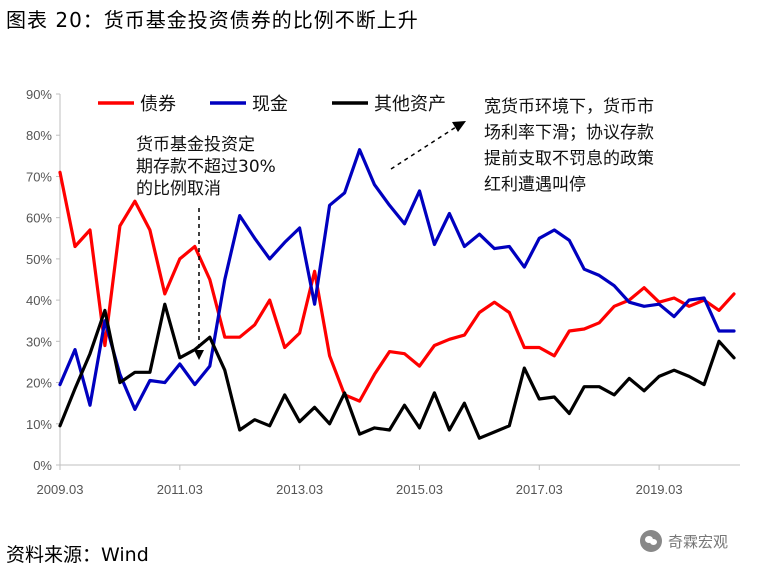 The image size is (768, 573). I want to click on y-tick-label: 50%, so click(39, 259).